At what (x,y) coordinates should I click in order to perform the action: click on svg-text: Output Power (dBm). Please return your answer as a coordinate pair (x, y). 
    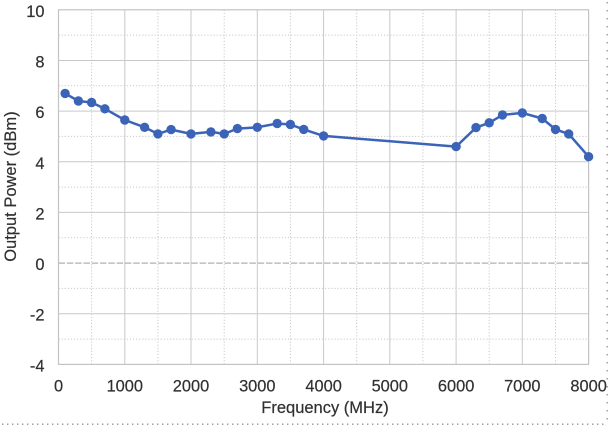
    Looking at the image, I should click on (11, 186).